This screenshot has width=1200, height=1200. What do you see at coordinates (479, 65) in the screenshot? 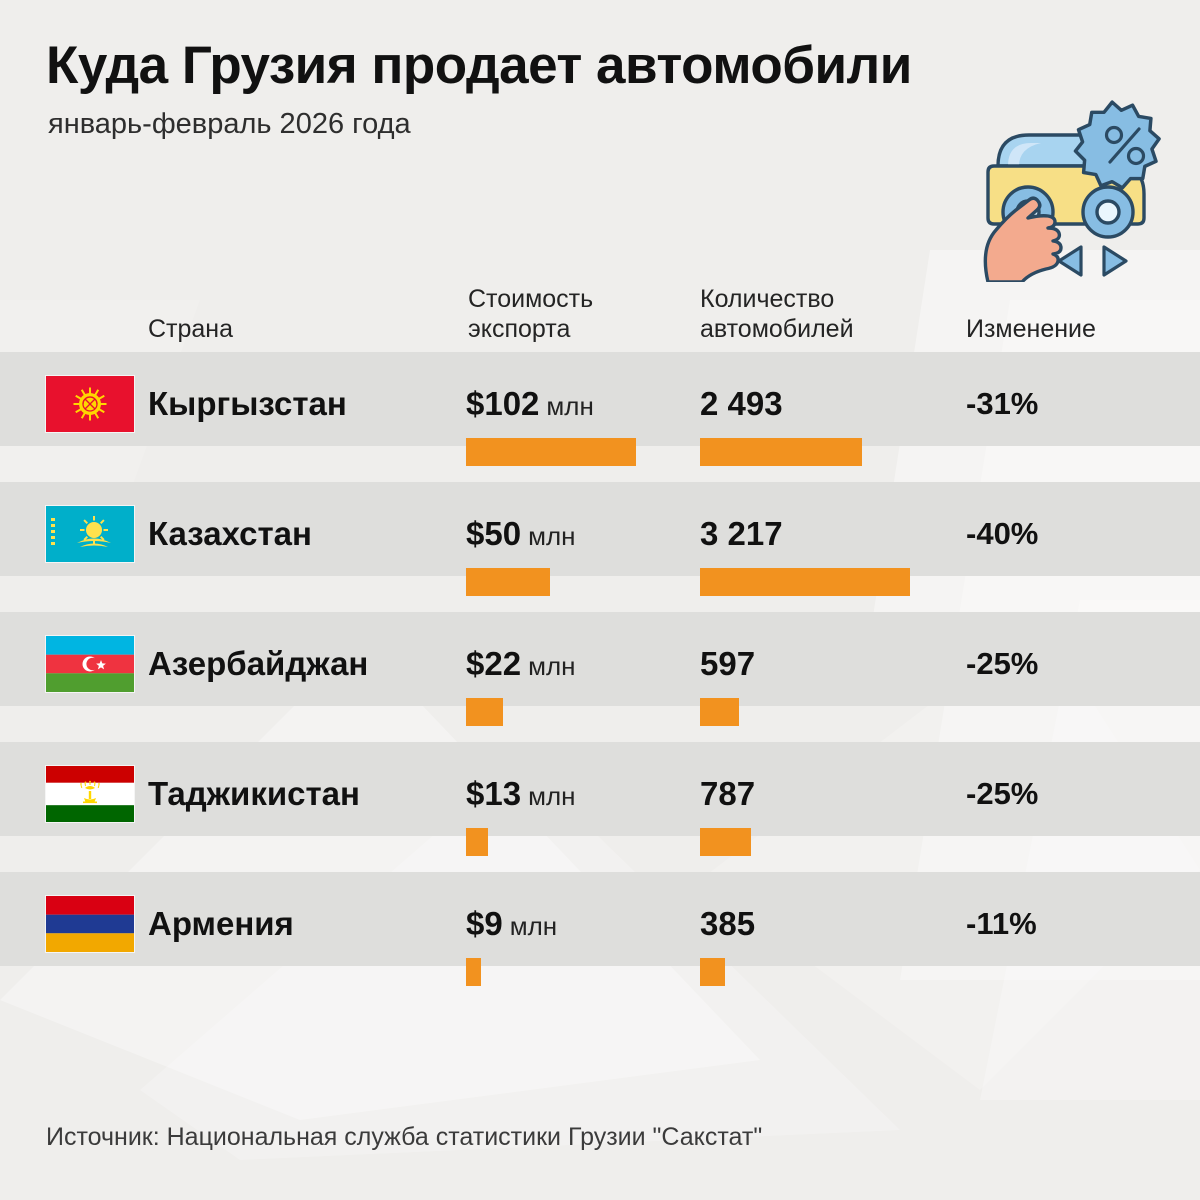
I see `page-title: Куда Грузия продает автомобили` at bounding box center [479, 65].